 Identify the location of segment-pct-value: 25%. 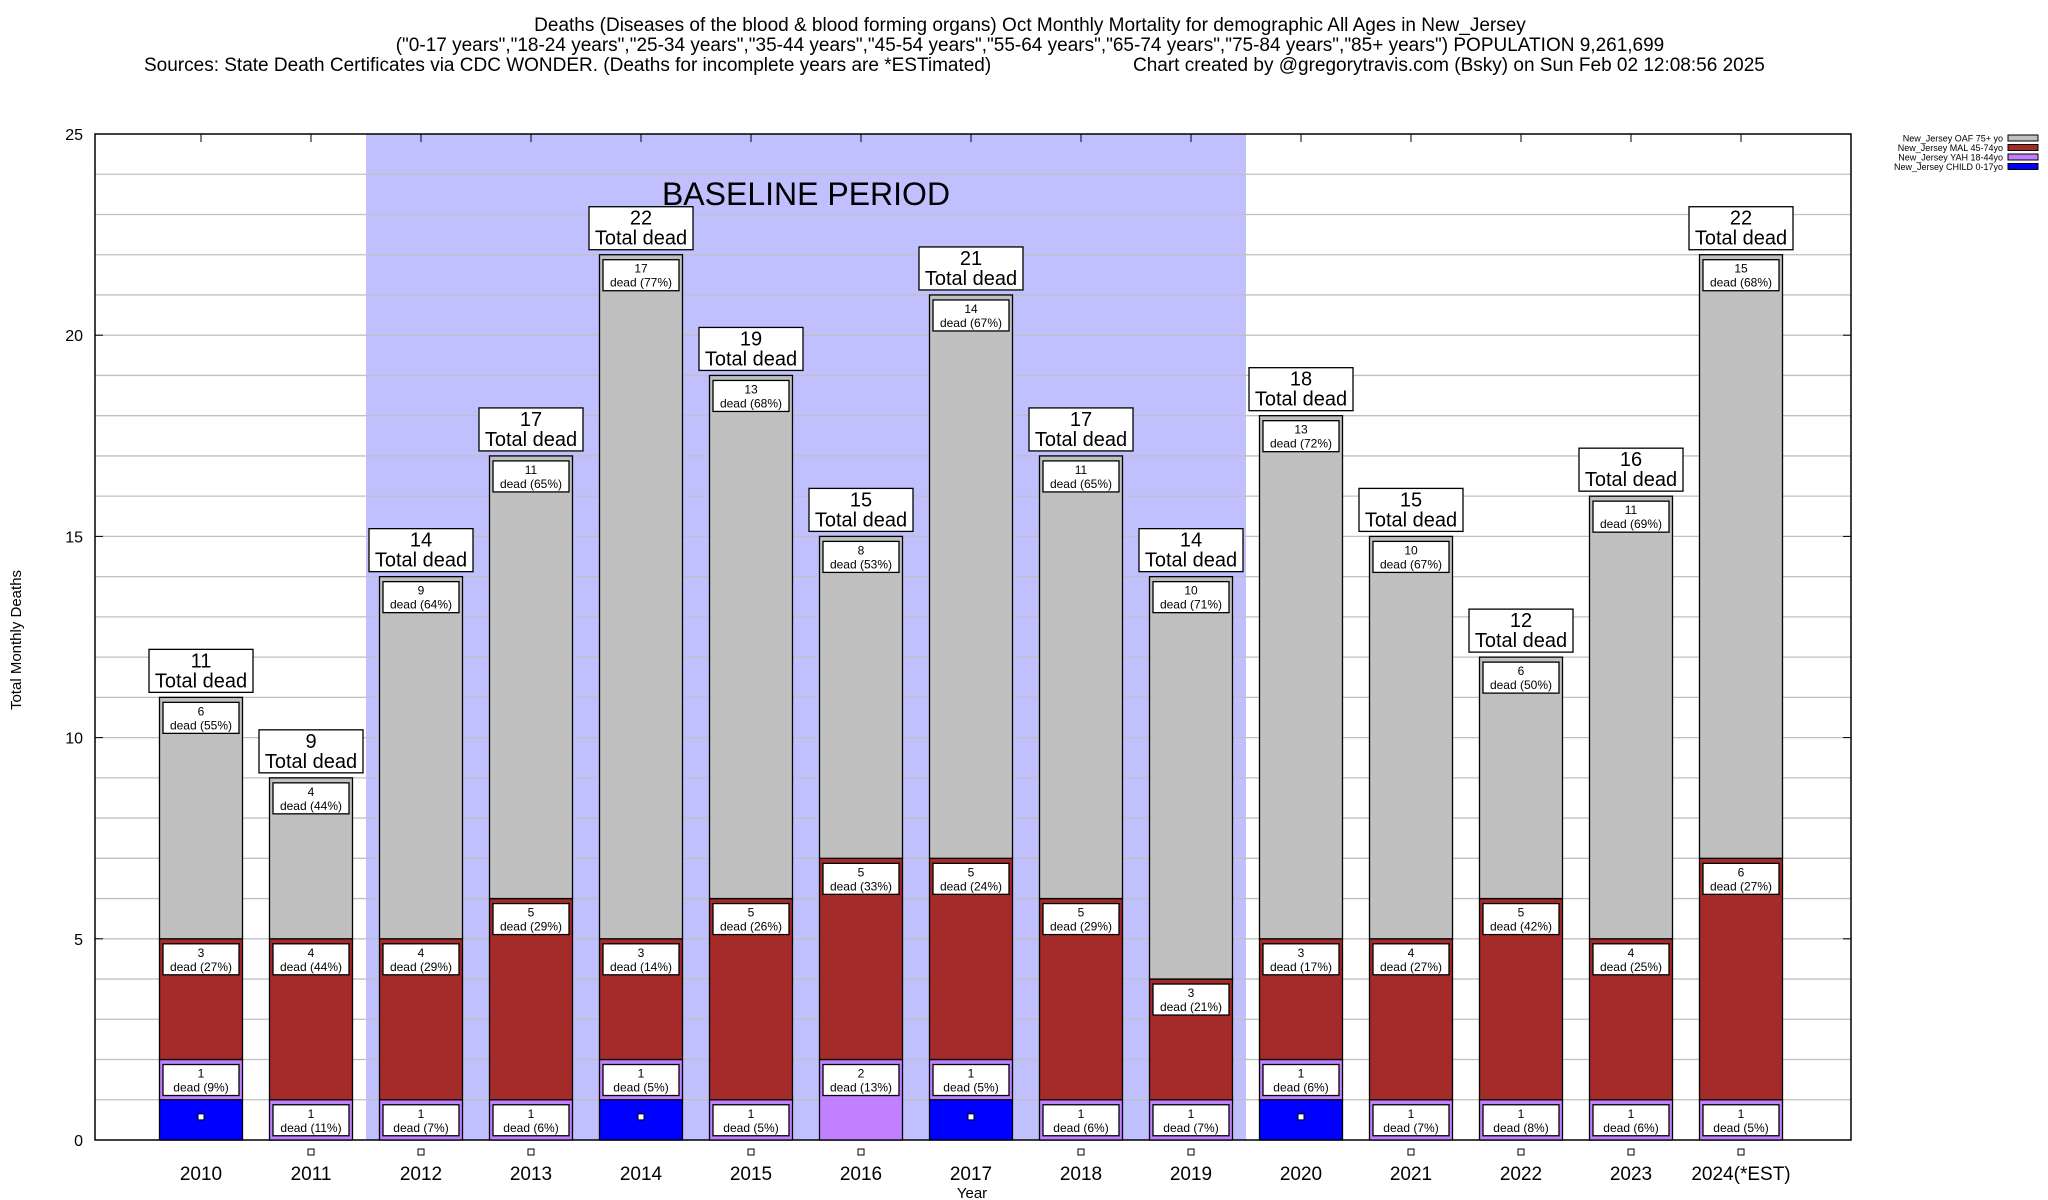
(1646, 967).